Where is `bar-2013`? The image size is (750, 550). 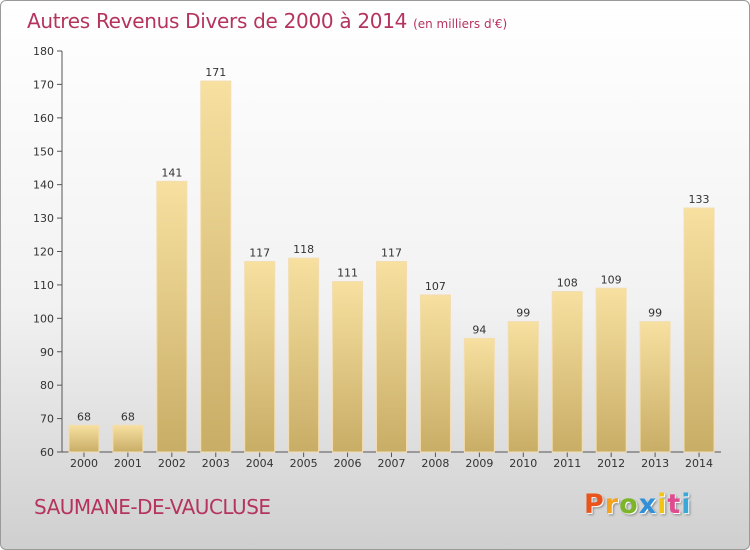
bar-2013 is located at coordinates (655, 387).